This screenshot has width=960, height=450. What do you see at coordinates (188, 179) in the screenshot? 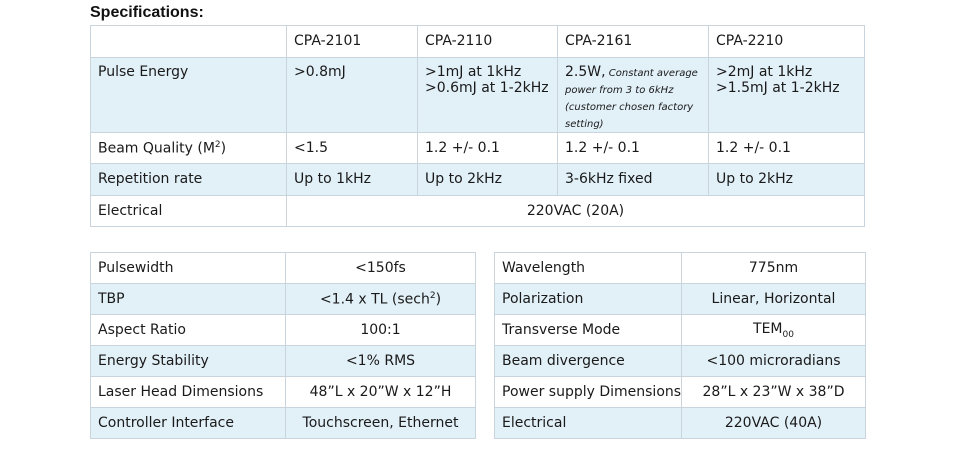
I see `row-label: Repetition rate` at bounding box center [188, 179].